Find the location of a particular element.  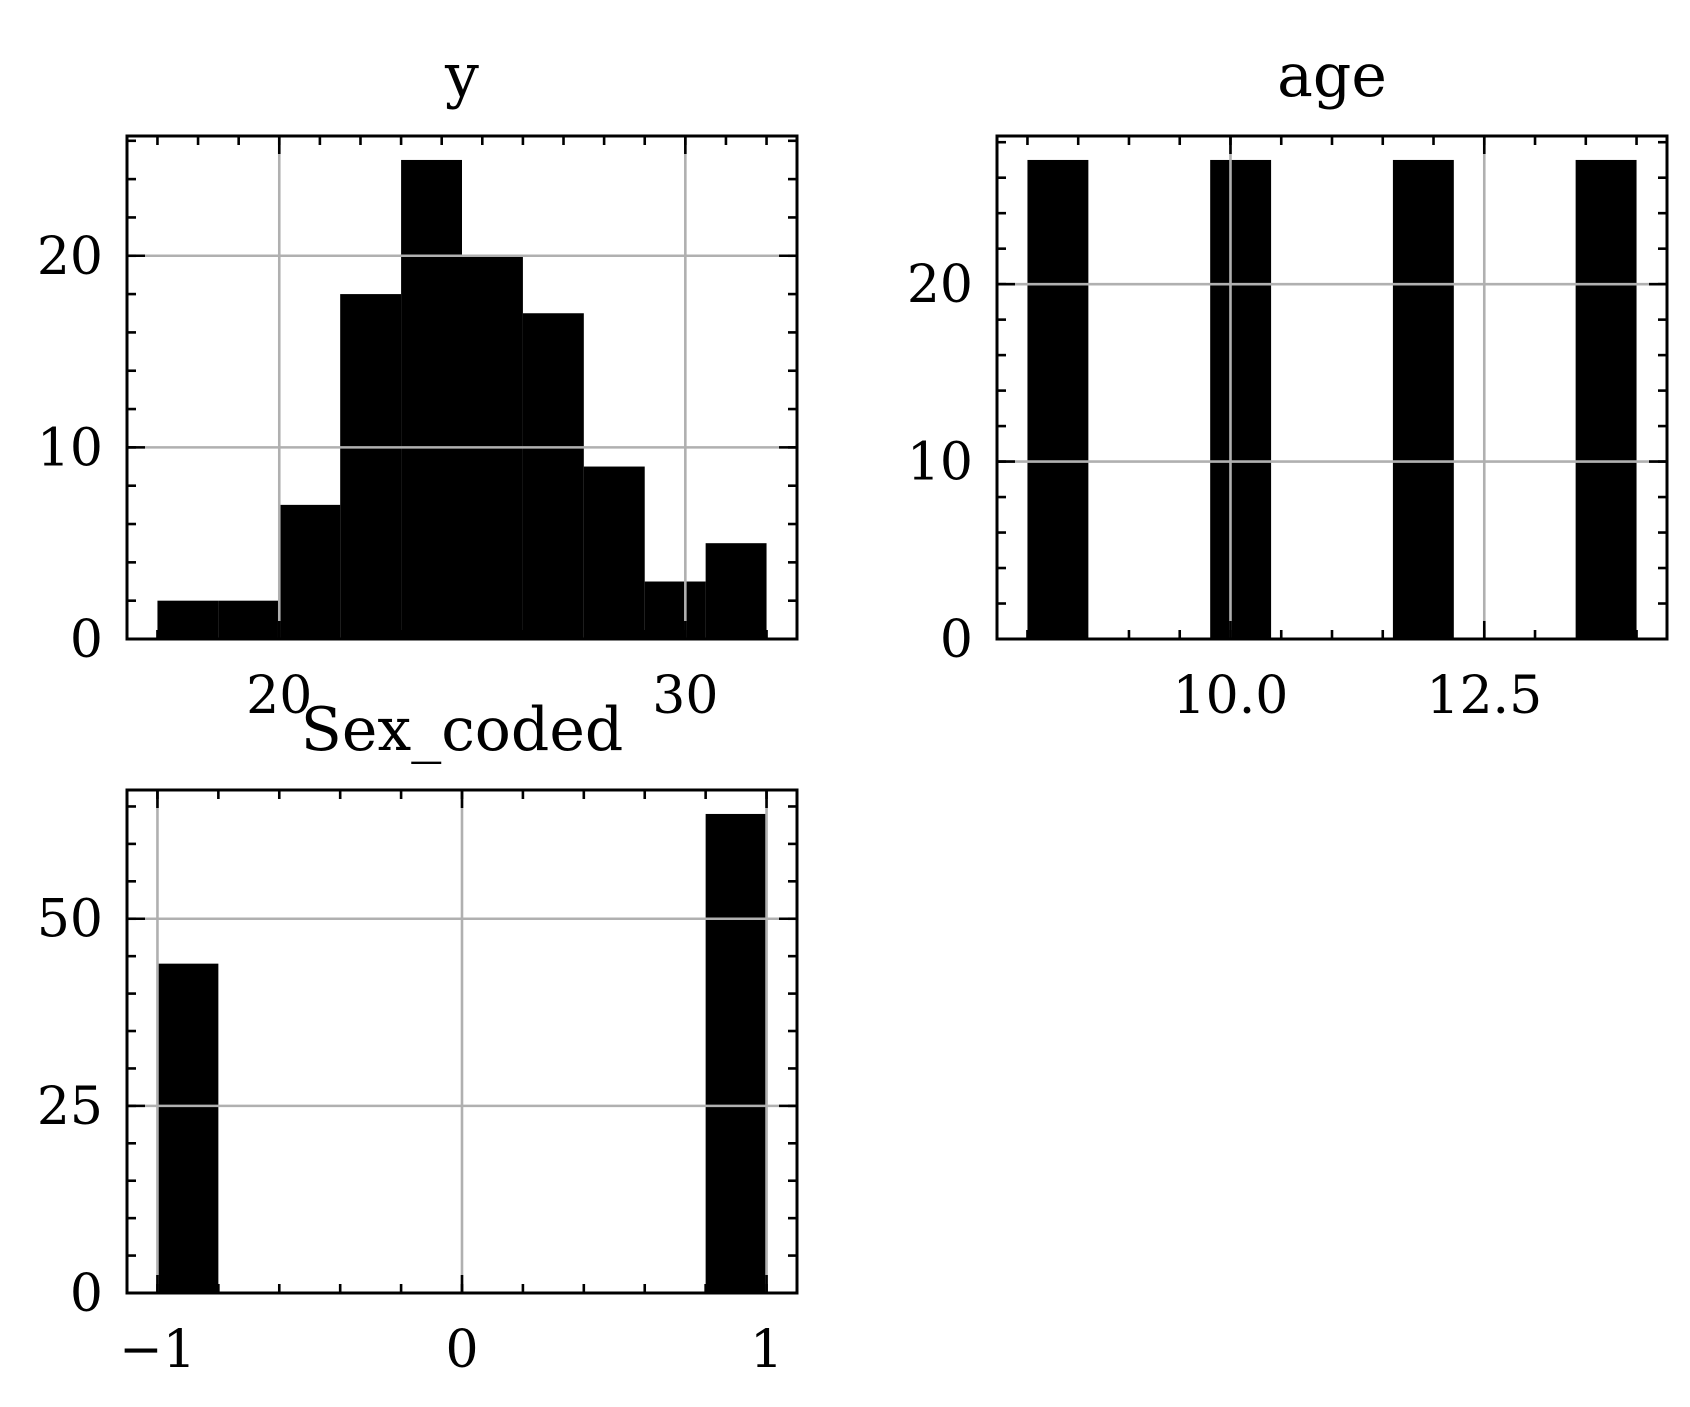

panel-title: y is located at coordinates (461, 76).